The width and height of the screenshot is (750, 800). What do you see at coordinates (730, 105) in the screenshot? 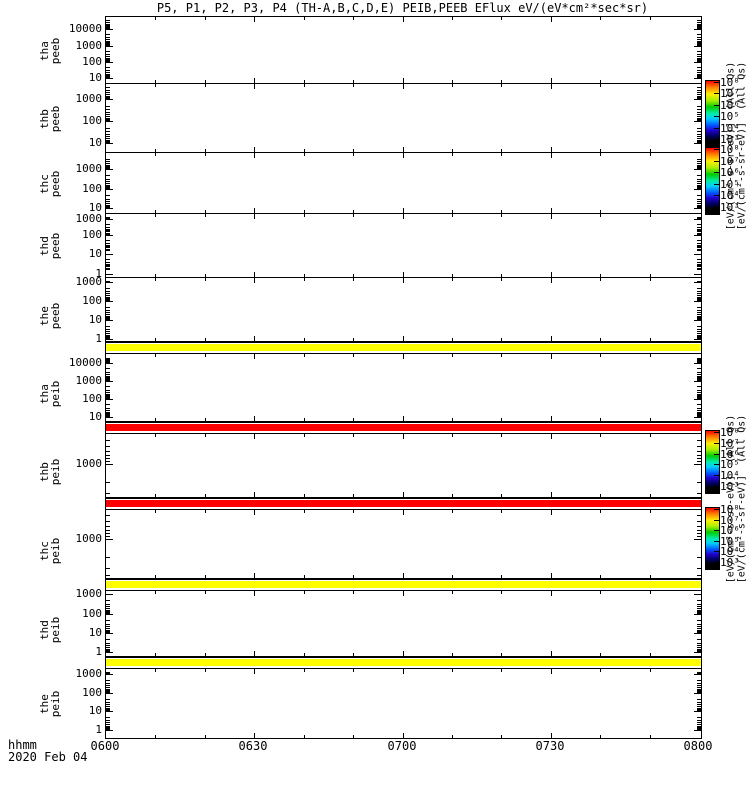
I see `colorbar-tick-label: 10⁶` at bounding box center [730, 105].